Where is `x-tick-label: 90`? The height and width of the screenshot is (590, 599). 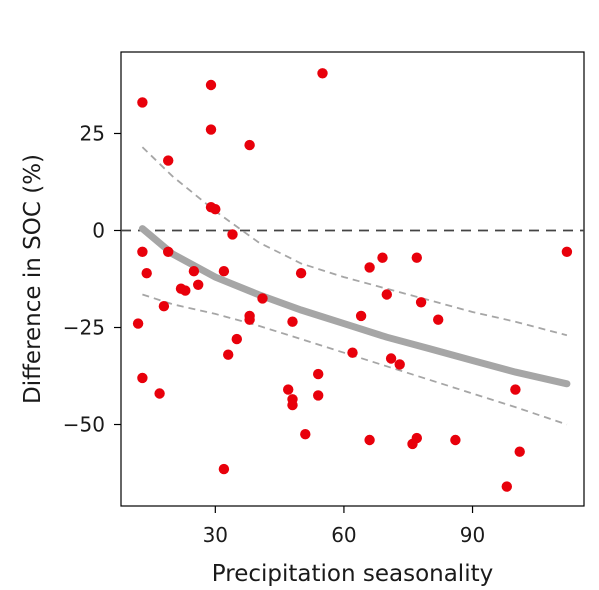
x-tick-label: 90 is located at coordinates (472, 535).